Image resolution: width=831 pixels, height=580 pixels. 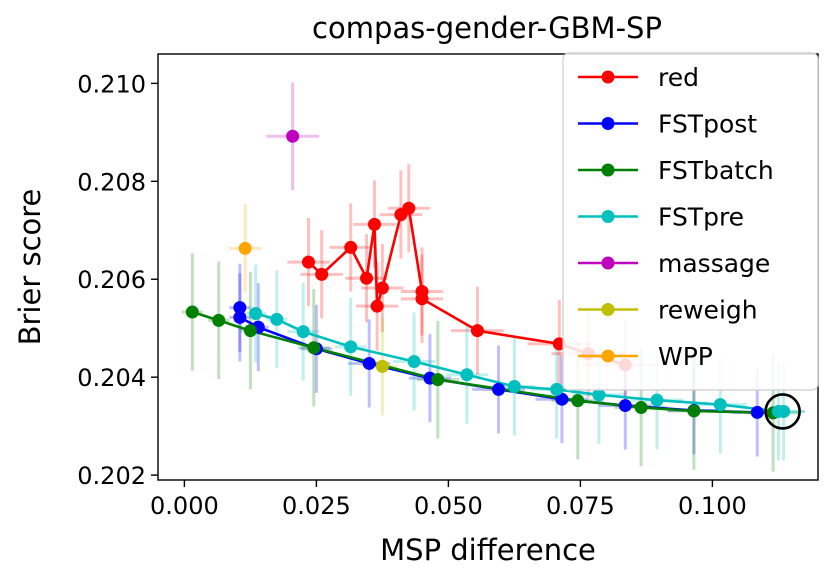 I want to click on x-tick-label: 0.025, so click(x=316, y=506).